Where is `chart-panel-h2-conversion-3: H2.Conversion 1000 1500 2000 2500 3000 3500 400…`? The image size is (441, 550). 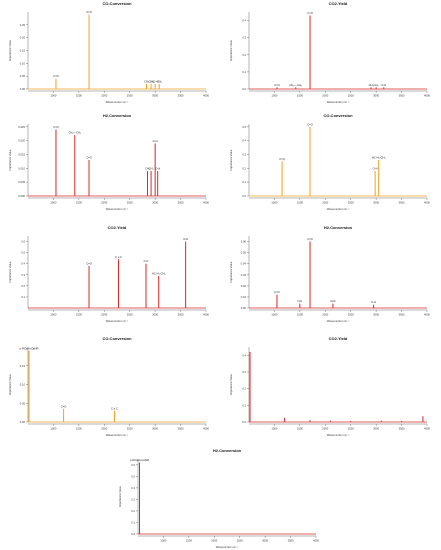 chart-panel-h2-conversion-3: H2.Conversion 1000 1500 2000 2500 3000 3500 400… is located at coordinates (220, 498).